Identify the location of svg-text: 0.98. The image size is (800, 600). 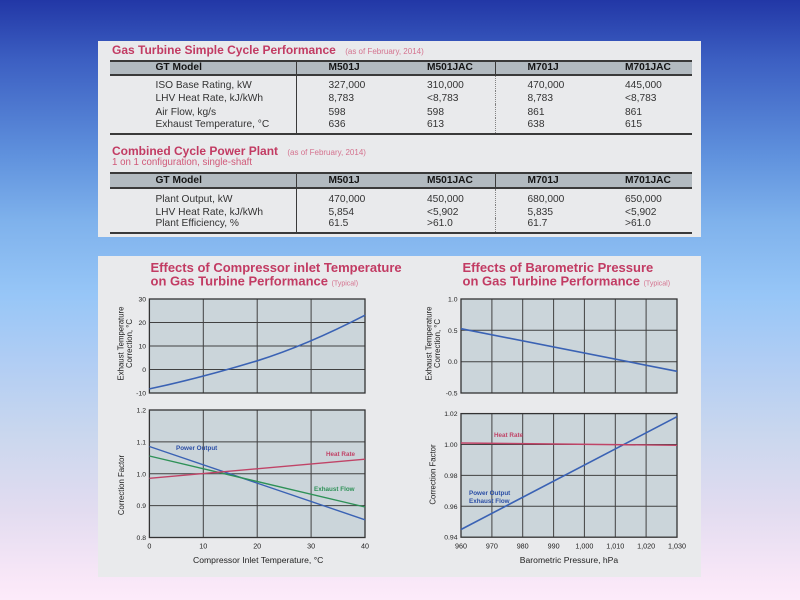
(450, 475).